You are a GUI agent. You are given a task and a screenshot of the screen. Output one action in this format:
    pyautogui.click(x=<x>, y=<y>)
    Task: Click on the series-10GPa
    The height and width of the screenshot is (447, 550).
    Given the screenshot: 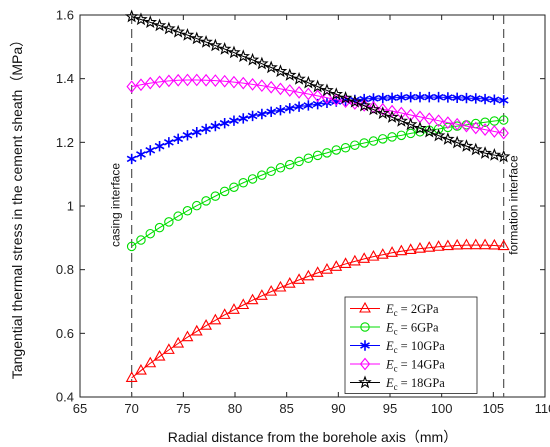 What is the action you would take?
    pyautogui.click(x=317, y=128)
    